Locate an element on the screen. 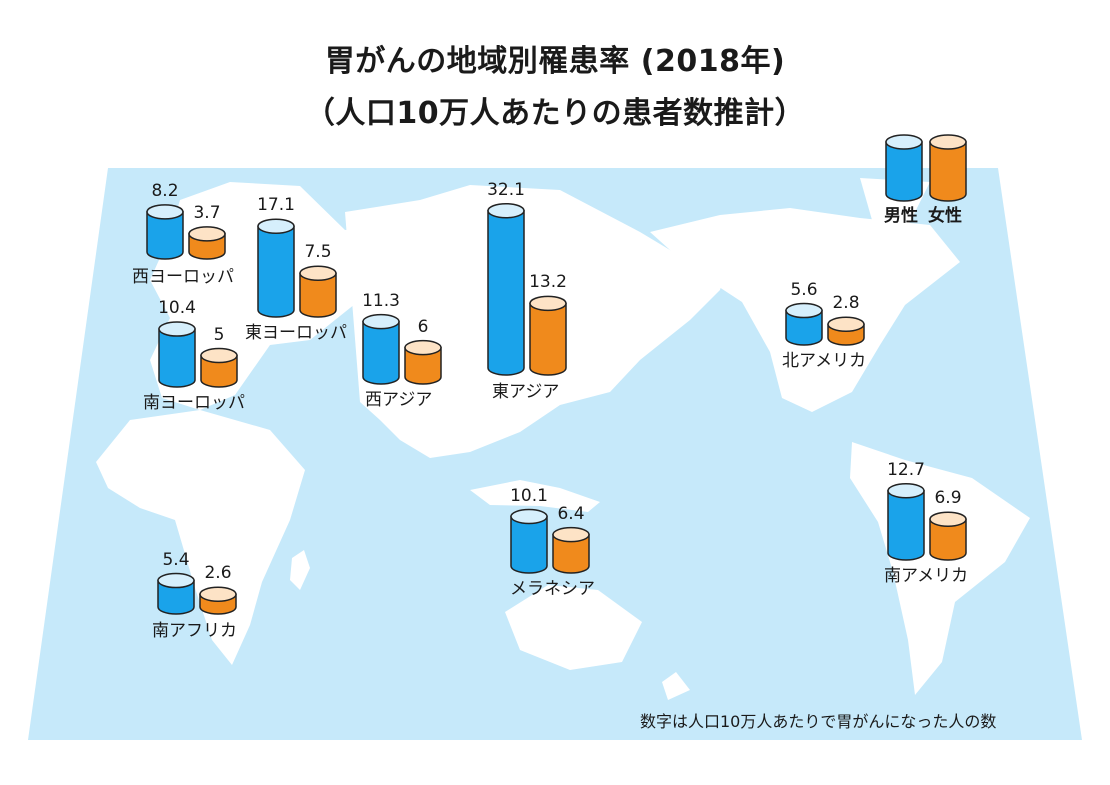  legend-swatch-female-cap is located at coordinates (948, 142).